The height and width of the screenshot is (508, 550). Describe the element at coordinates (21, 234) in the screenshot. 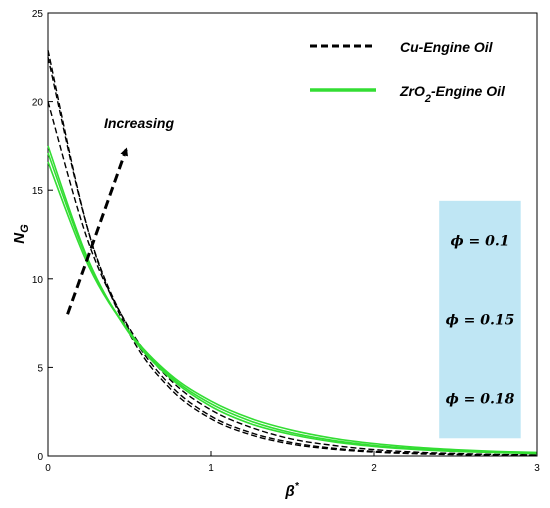

I see `y-axis-title: NG` at that location.